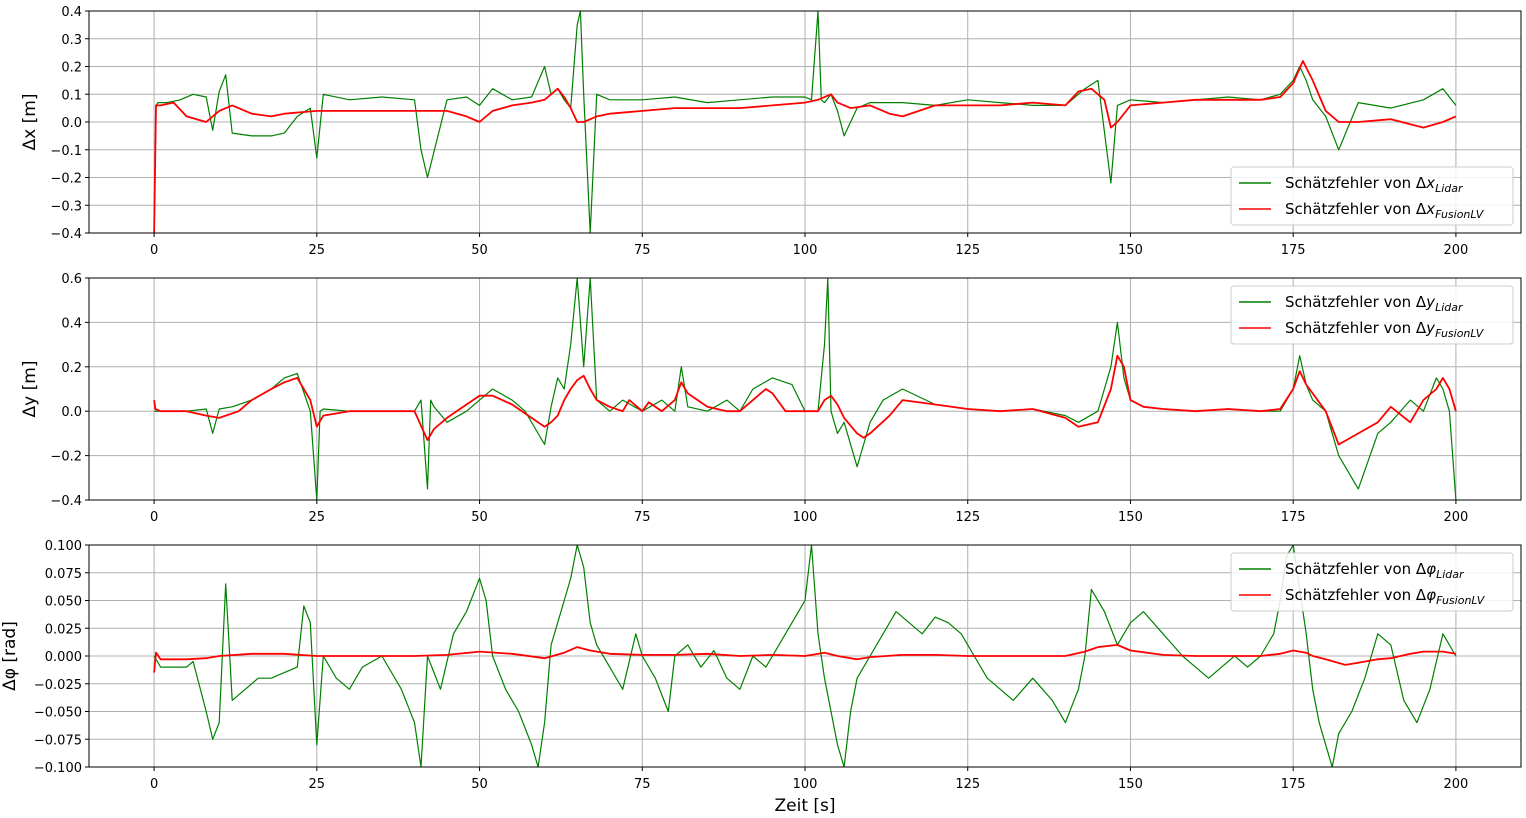 The image size is (1526, 818). I want to click on y-tick-label: 0.050, so click(63, 602).